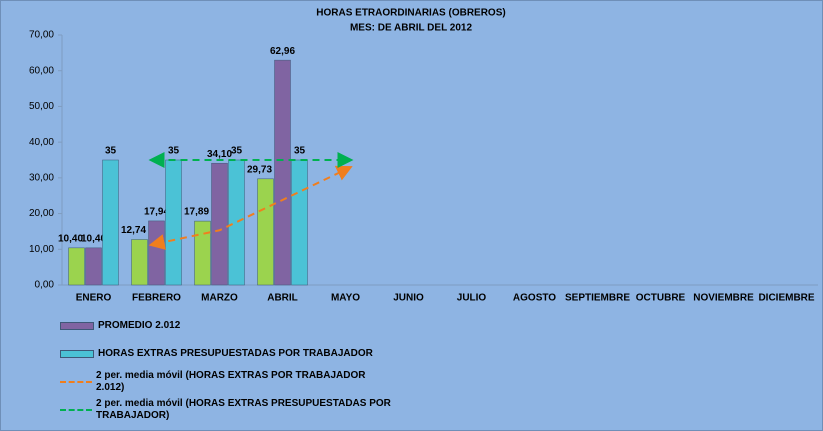  What do you see at coordinates (41, 177) in the screenshot?
I see `y-tick-label: 30,00` at bounding box center [41, 177].